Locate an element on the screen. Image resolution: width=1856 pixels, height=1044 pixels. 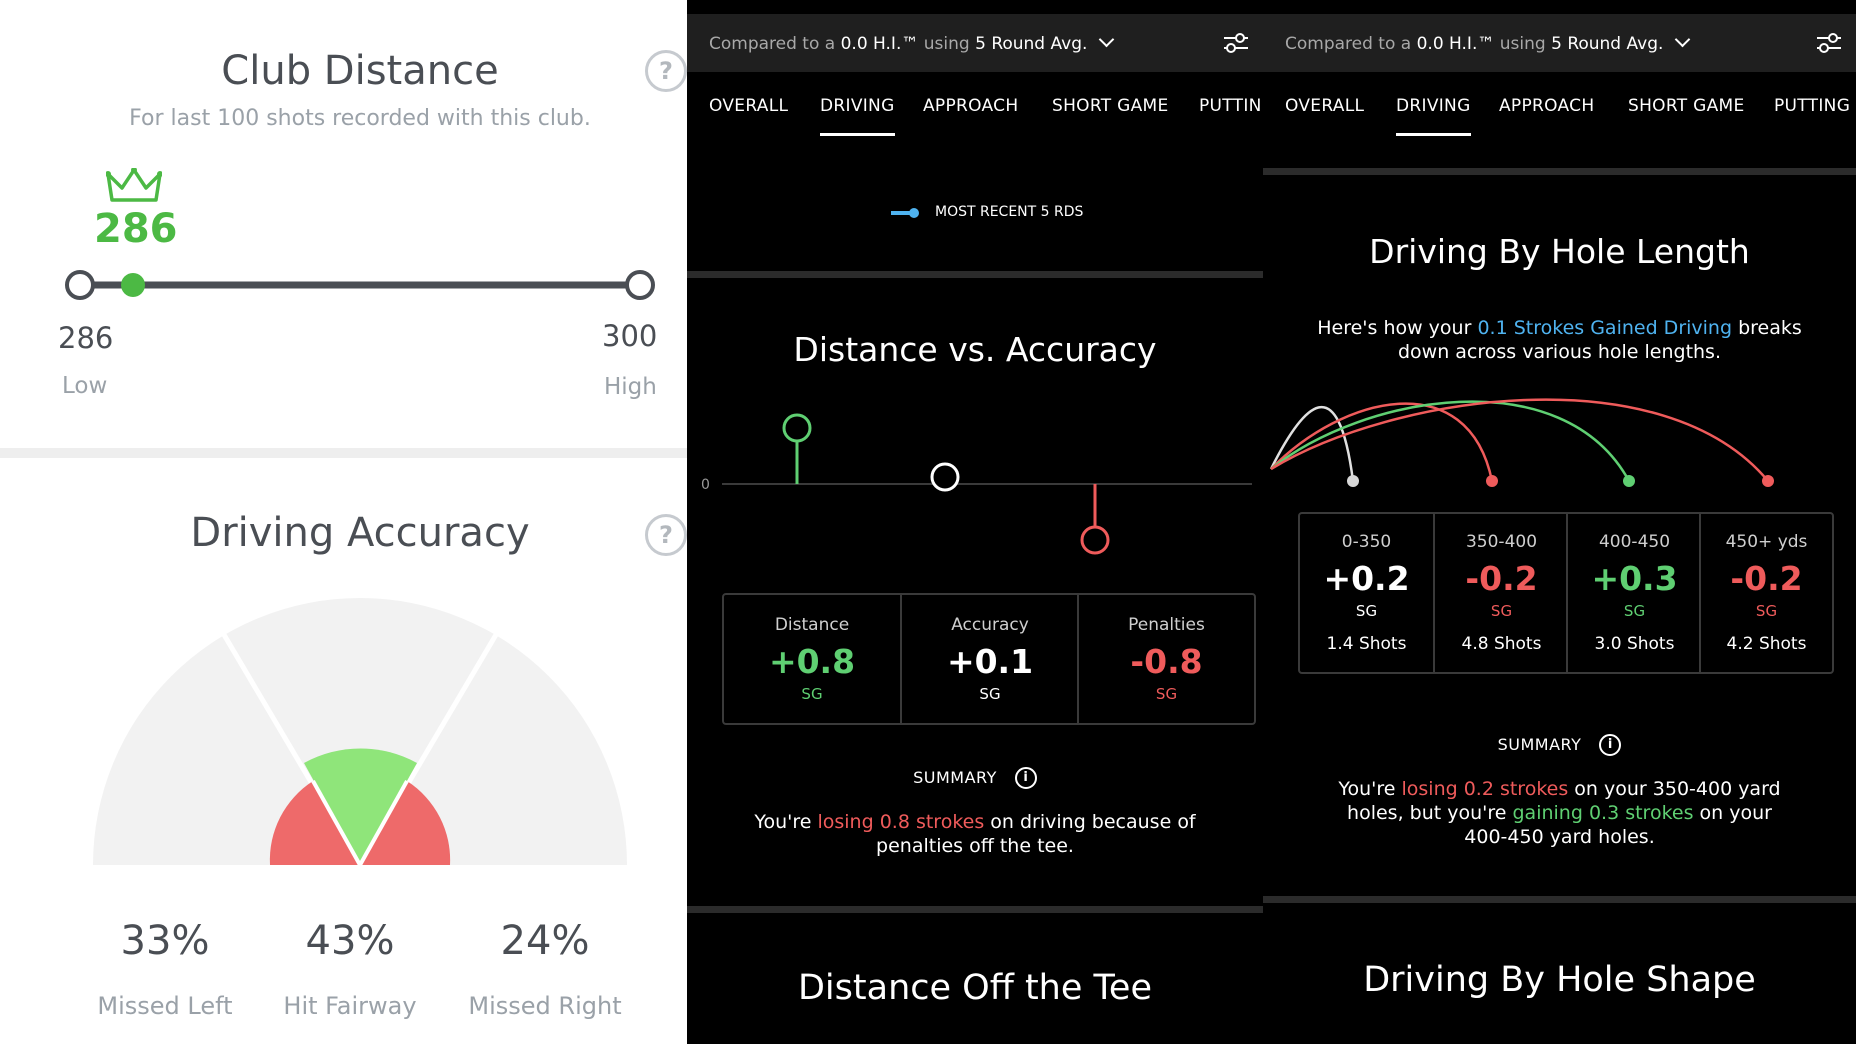
active-tab-underline is located at coordinates (857, 134).